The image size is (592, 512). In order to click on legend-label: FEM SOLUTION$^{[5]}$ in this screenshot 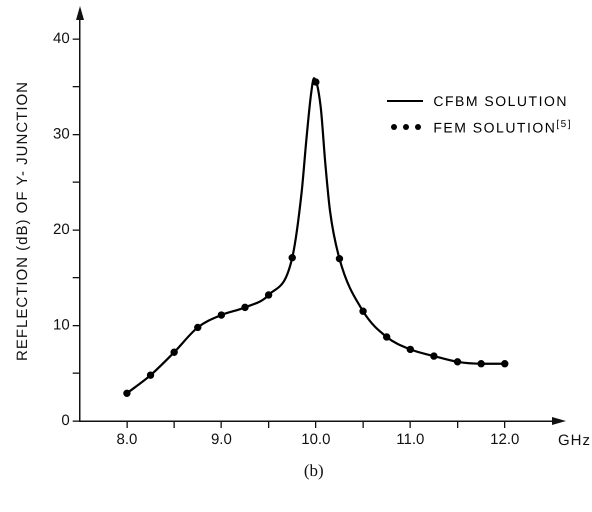, I will do `click(502, 127)`.